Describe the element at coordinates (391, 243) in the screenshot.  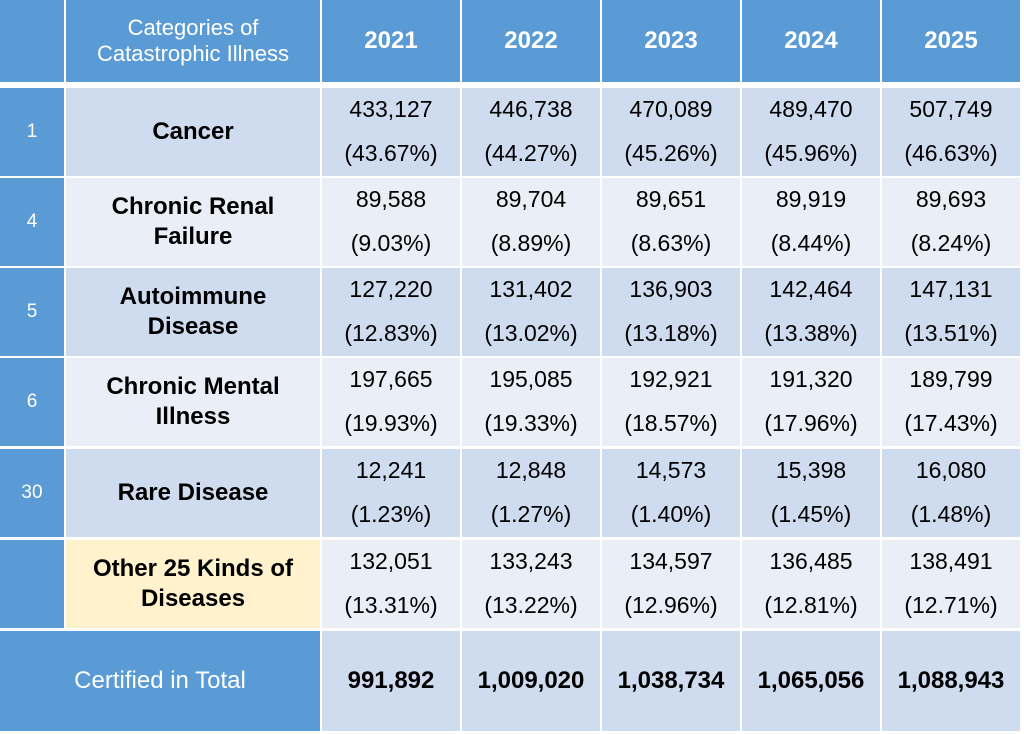
I see `case-percent: (9.03%)` at that location.